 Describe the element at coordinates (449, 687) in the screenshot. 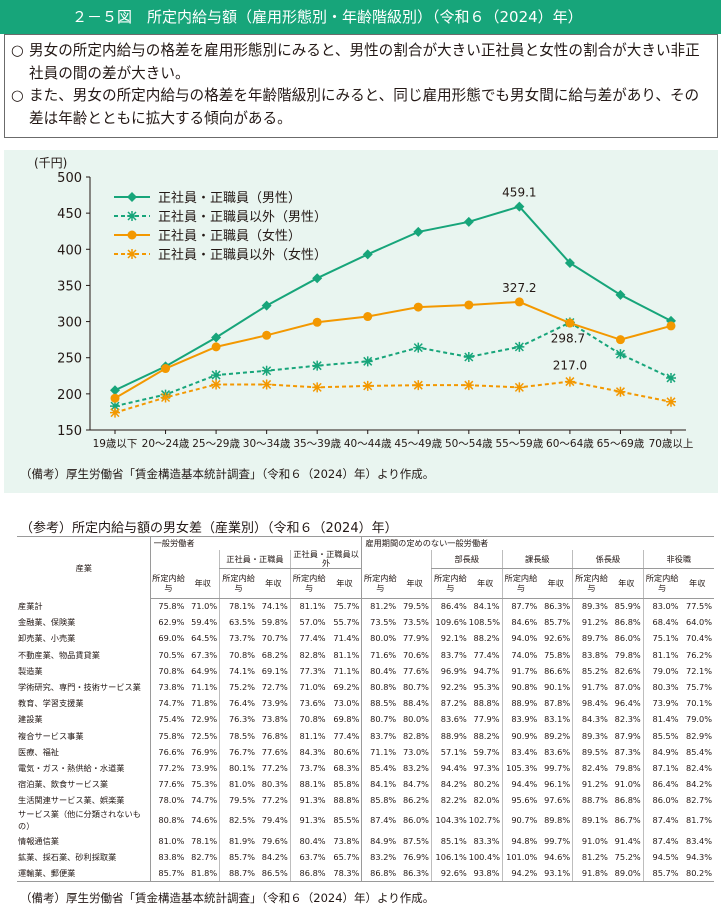

I see `table-cell: 92.2%` at that location.